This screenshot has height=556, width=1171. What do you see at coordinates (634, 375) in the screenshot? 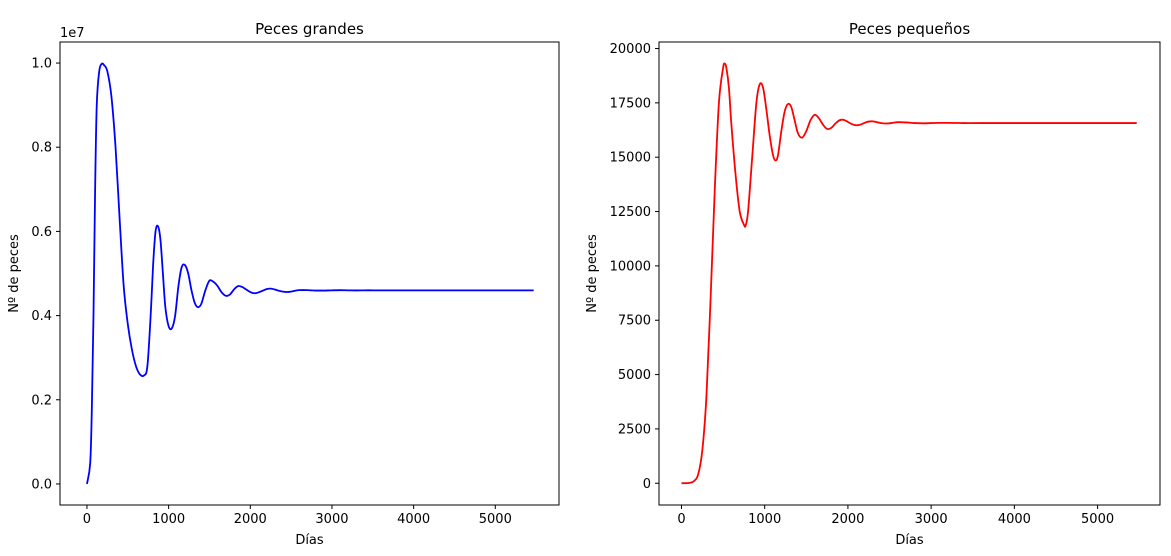
I see `y-tick-label: 5000` at bounding box center [634, 375].